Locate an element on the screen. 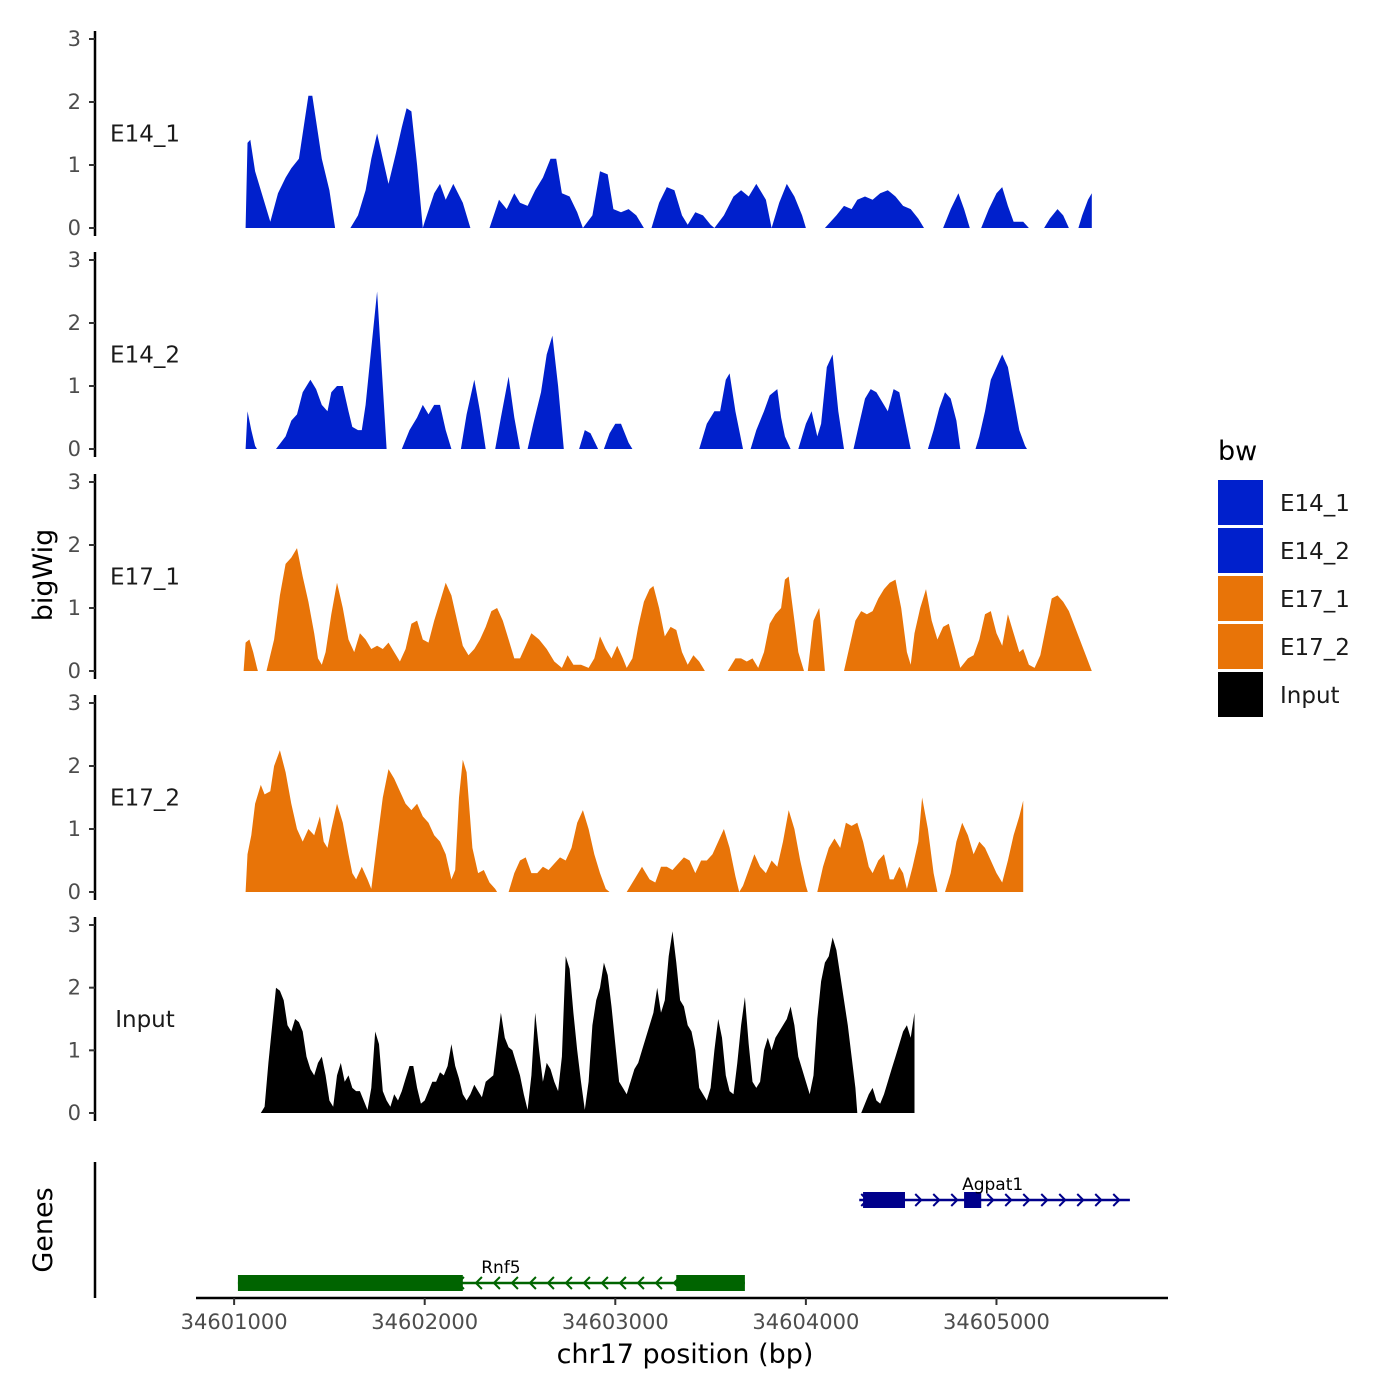 The width and height of the screenshot is (1400, 1400). track-label: E14_2 is located at coordinates (145, 356).